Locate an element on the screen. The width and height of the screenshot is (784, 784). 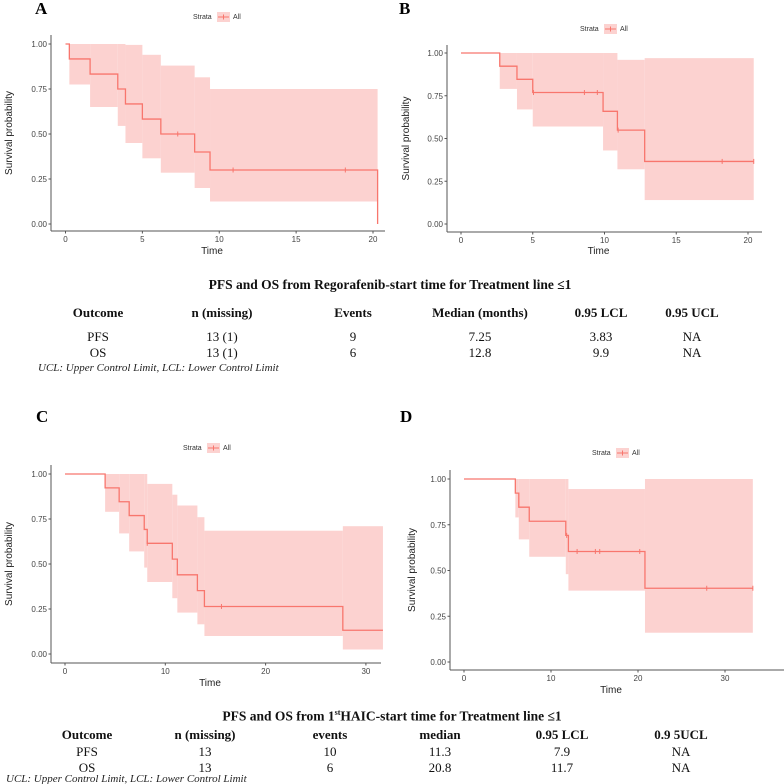
table2-cell: 20.8 is located at coordinates (440, 767).